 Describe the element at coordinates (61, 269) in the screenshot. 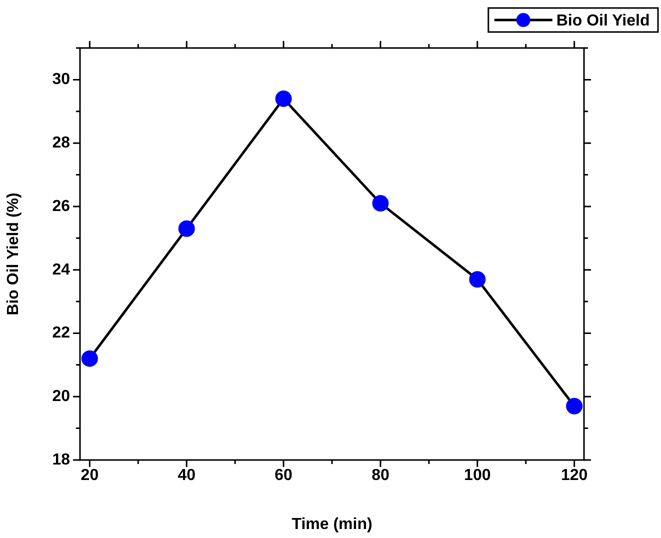

I see `y-tick-label: 24` at that location.